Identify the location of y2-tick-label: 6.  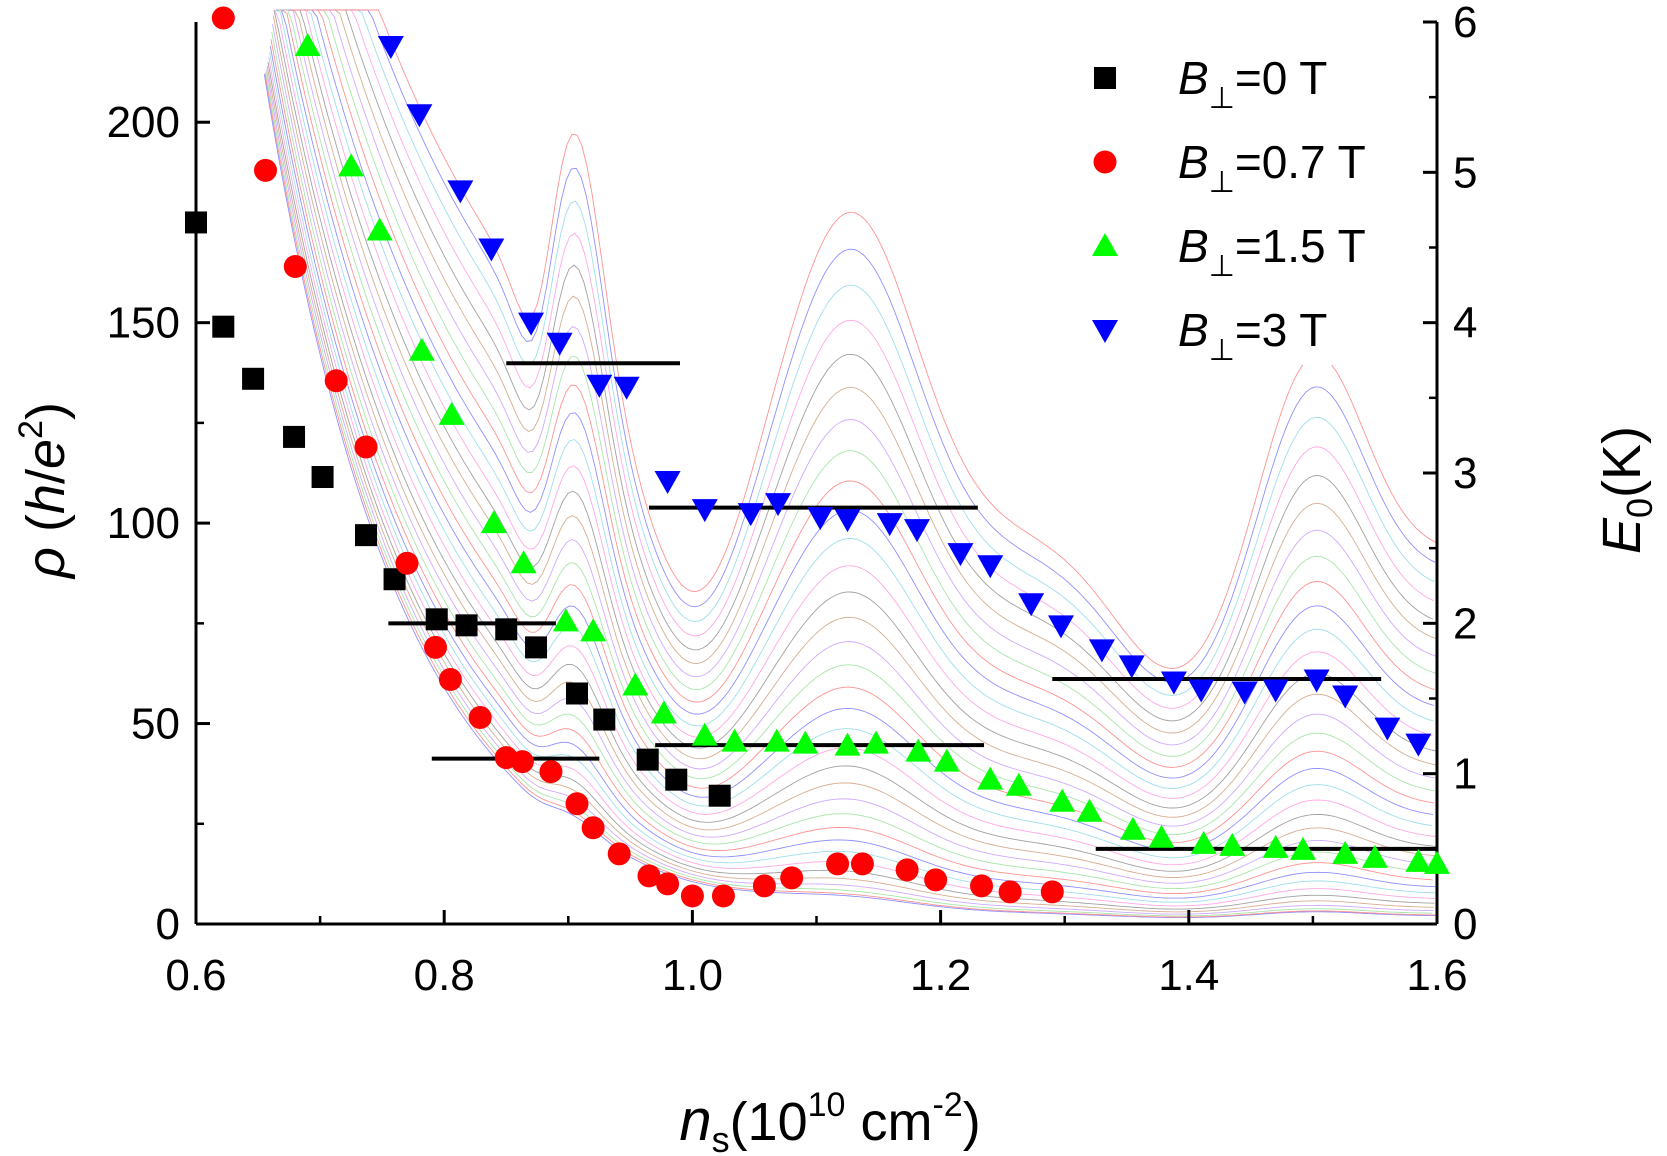
(1465, 23).